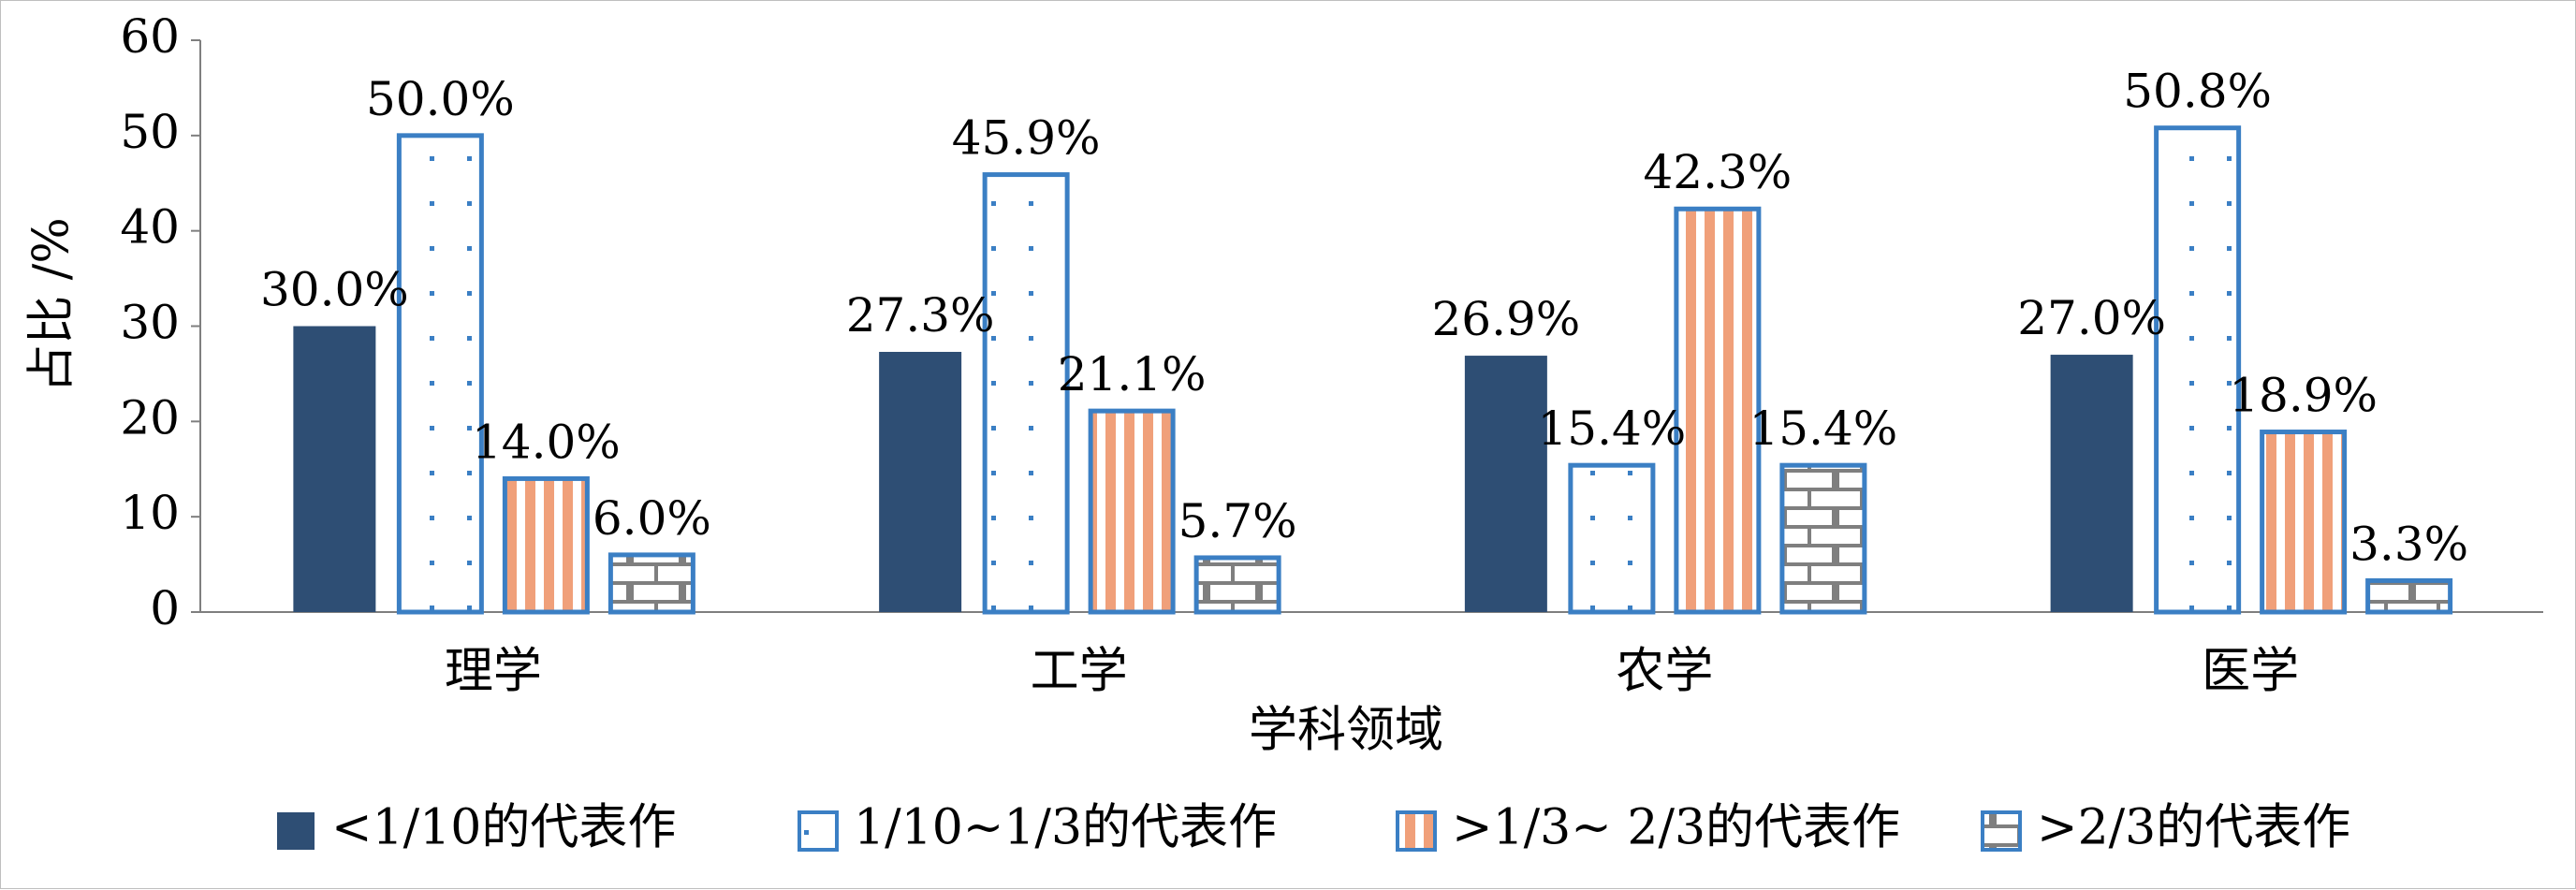 The height and width of the screenshot is (890, 2576). What do you see at coordinates (150, 513) in the screenshot?
I see `y-tick-label: 10` at bounding box center [150, 513].